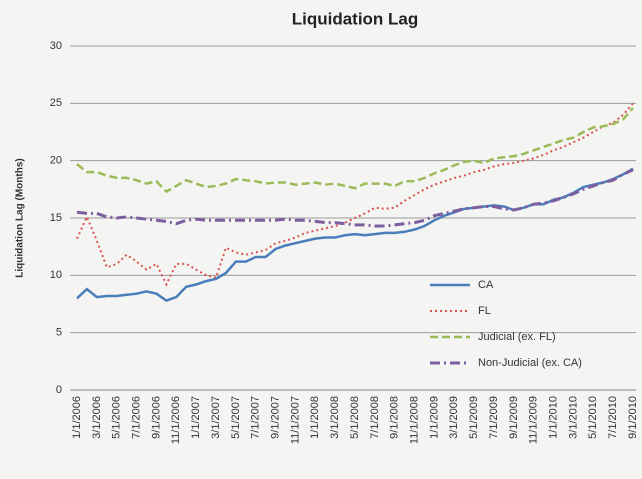  Describe the element at coordinates (355, 198) in the screenshot. I see `series-line` at that location.